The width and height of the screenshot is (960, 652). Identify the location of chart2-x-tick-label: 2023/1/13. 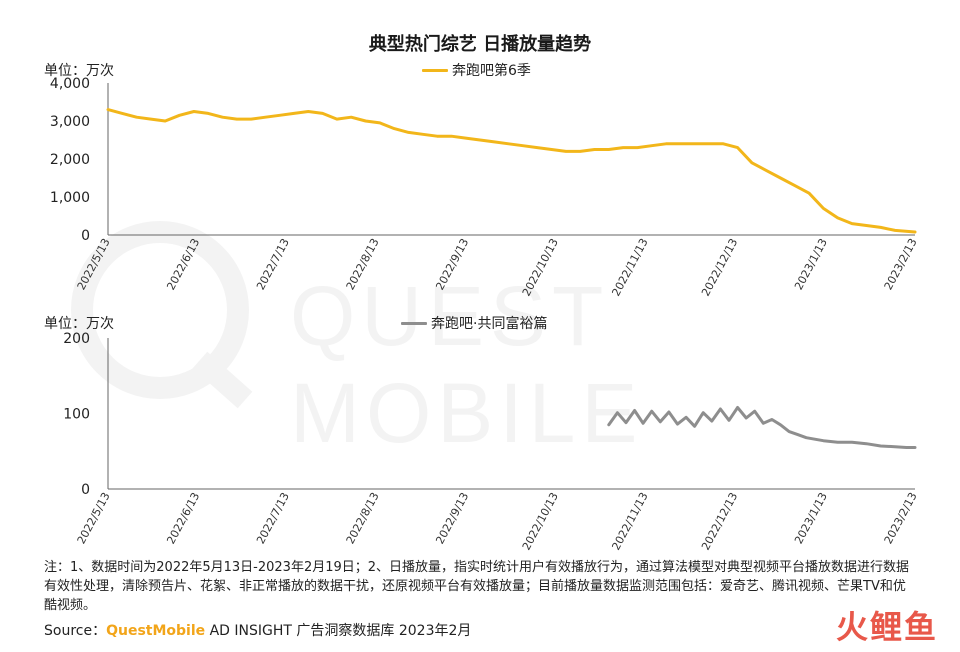
(811, 518).